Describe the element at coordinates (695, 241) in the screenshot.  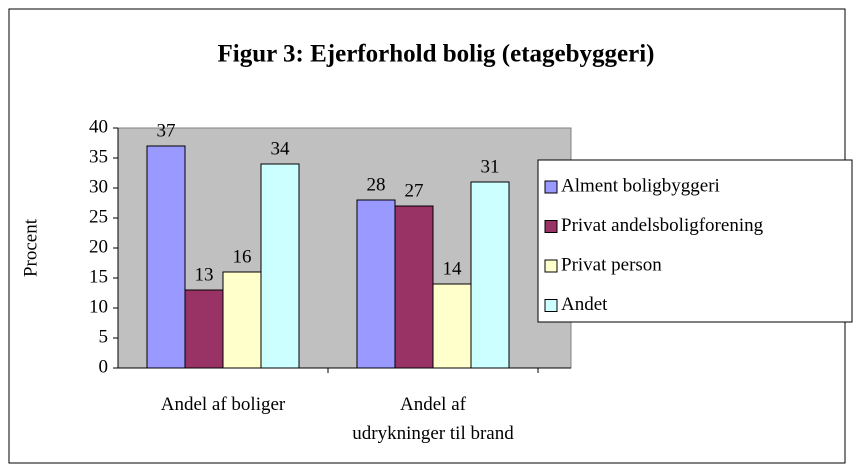
I see `legend-box` at that location.